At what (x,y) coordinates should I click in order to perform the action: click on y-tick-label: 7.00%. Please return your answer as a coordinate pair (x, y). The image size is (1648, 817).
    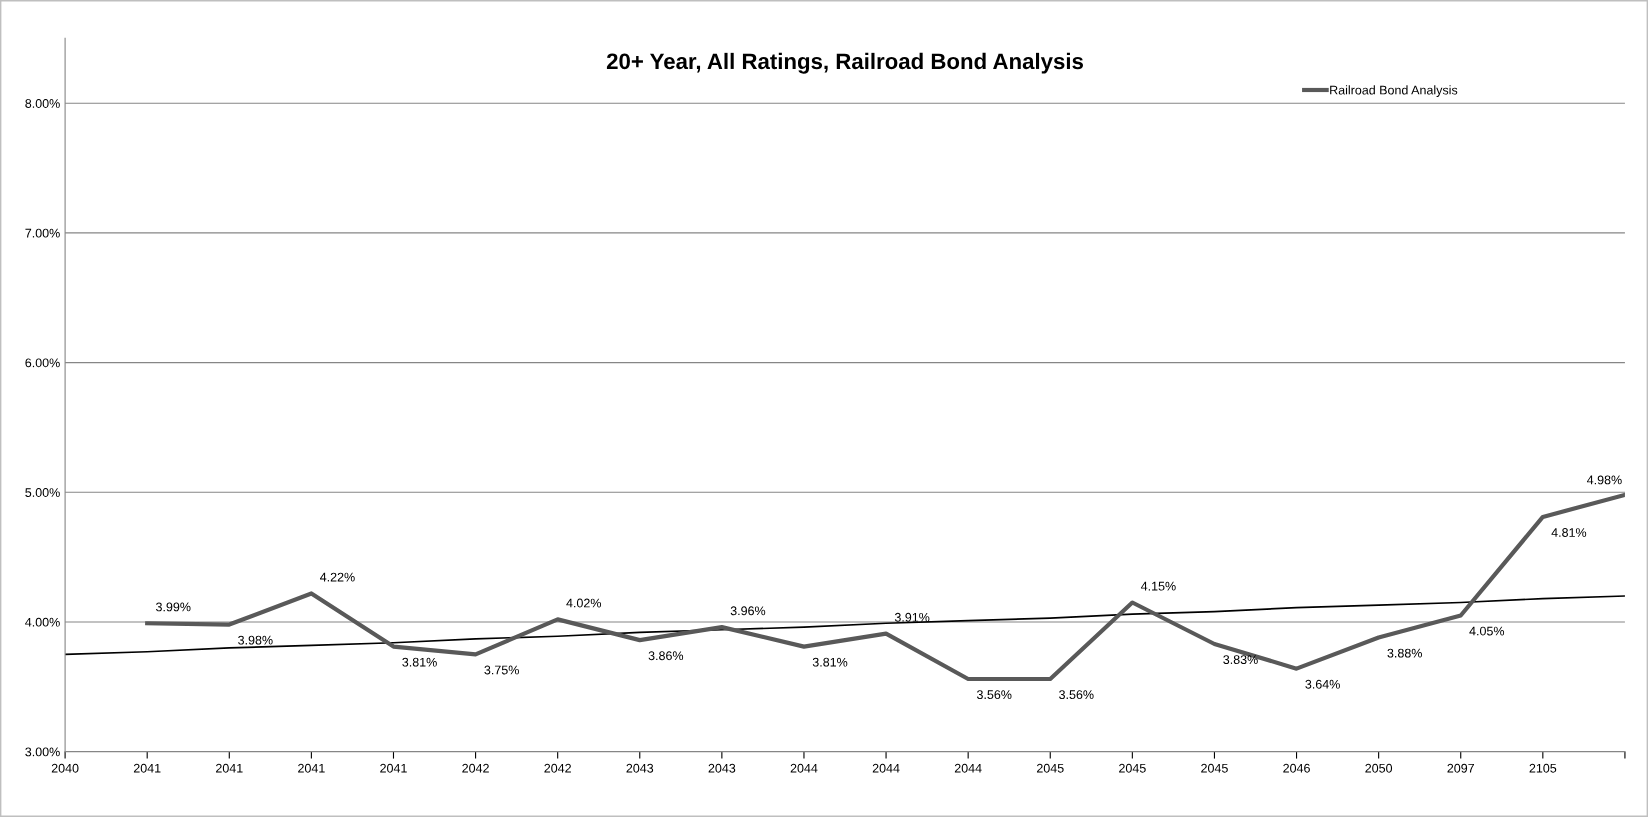
    Looking at the image, I should click on (42, 233).